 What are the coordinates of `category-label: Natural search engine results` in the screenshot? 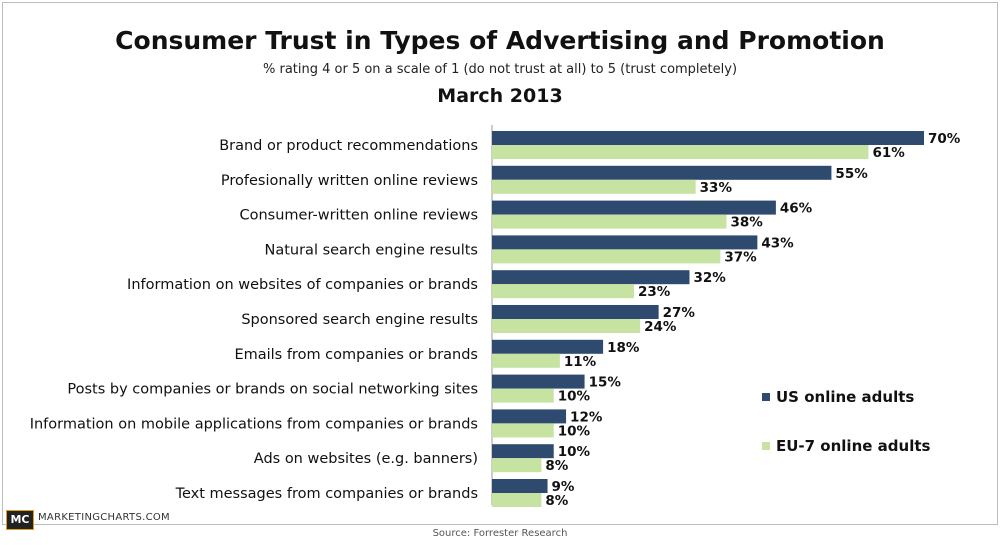 It's located at (371, 250).